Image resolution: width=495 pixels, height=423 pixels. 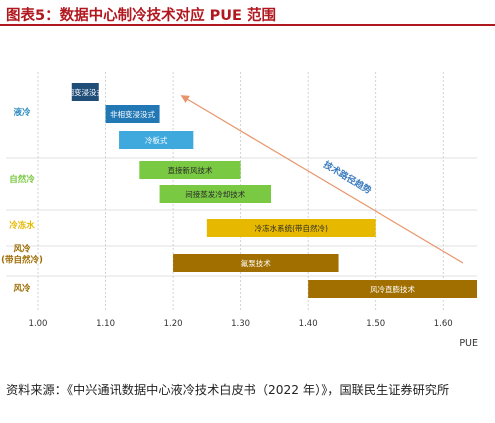 What do you see at coordinates (173, 324) in the screenshot?
I see `x-tick-label: 1.20` at bounding box center [173, 324].